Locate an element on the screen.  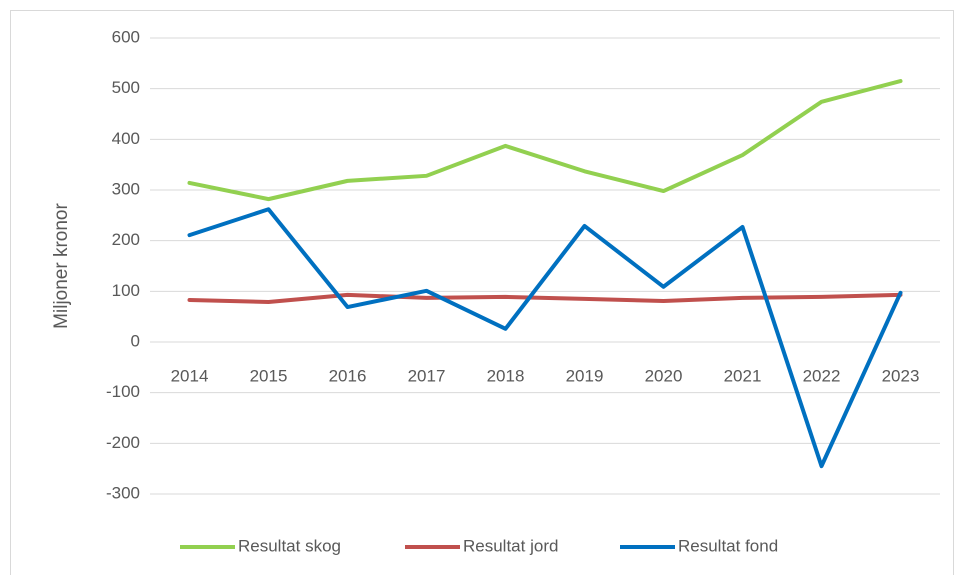
x-tick-label: 2021 is located at coordinates (743, 375).